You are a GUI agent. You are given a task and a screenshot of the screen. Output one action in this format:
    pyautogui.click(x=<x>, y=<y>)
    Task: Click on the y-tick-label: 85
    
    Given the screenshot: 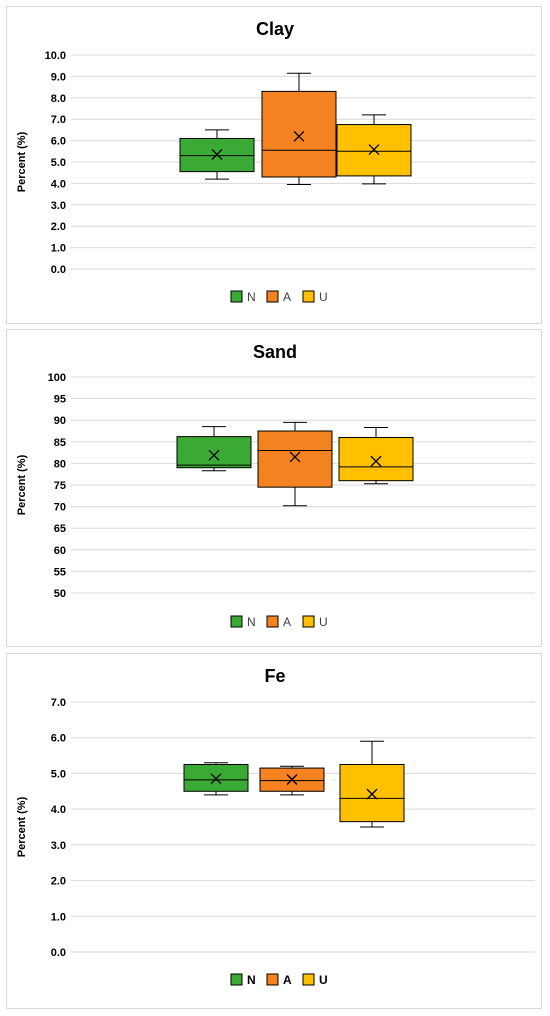 What is the action you would take?
    pyautogui.click(x=60, y=443)
    